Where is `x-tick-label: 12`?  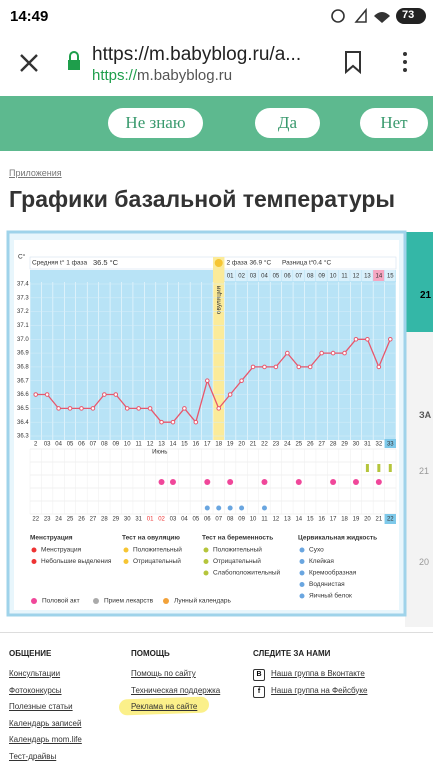
x-tick-label: 12 is located at coordinates (150, 445).